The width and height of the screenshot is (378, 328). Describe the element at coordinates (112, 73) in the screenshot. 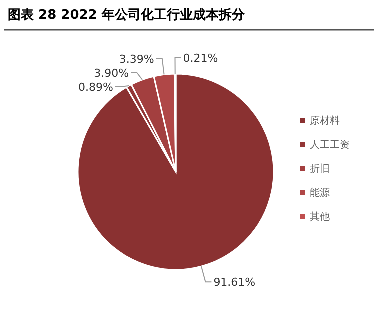

I see `data-label: 3.90%` at that location.